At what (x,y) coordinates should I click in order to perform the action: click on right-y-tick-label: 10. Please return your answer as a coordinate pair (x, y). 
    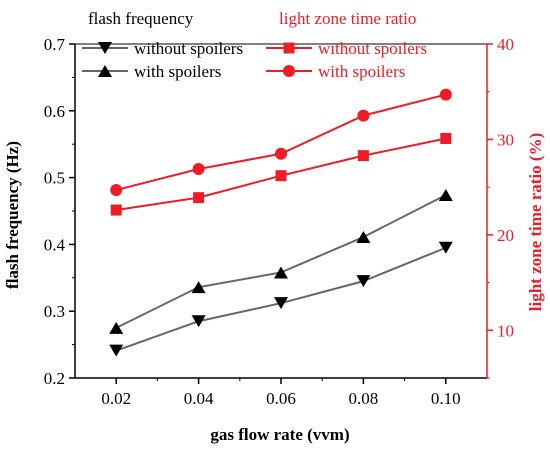
    Looking at the image, I should click on (505, 330).